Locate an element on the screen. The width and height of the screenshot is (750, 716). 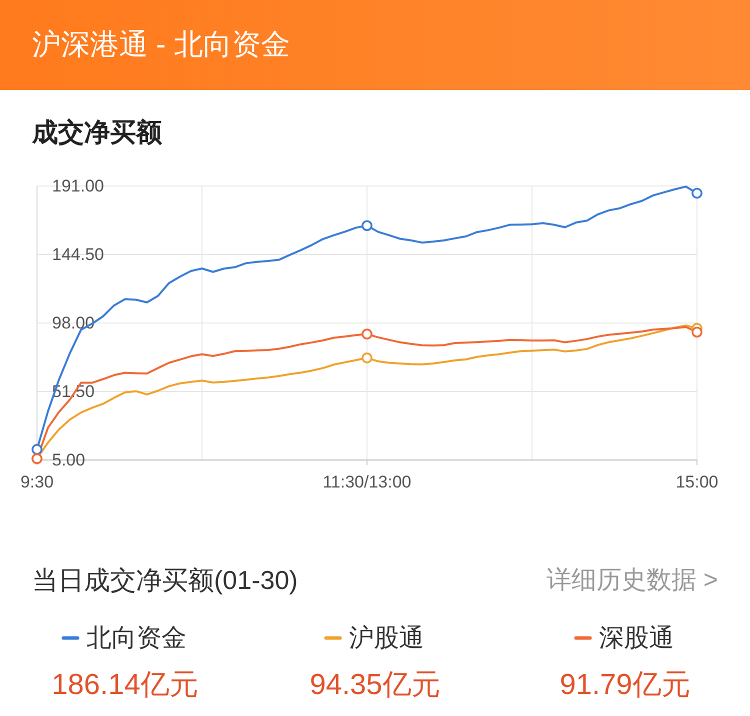
x-tick-label: 15:00 is located at coordinates (697, 482).